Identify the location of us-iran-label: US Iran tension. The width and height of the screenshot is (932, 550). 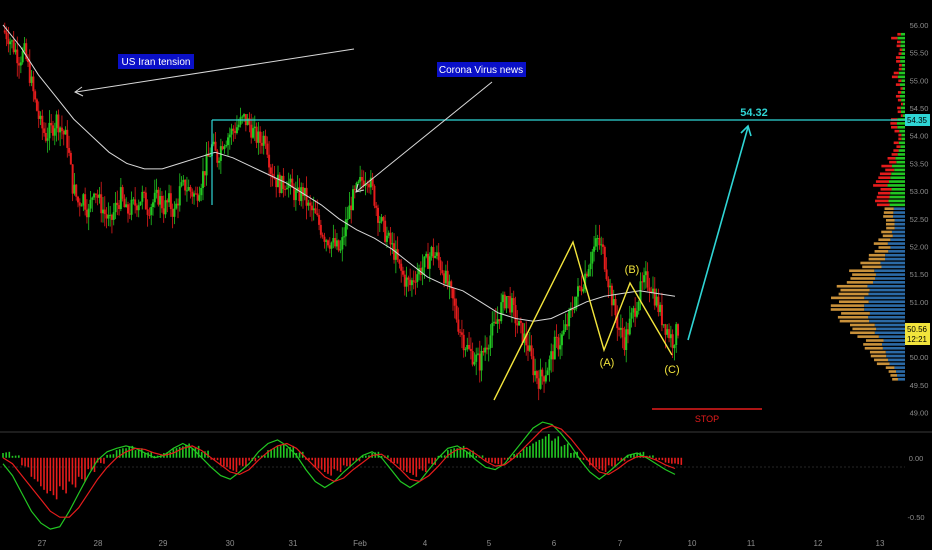
(156, 62).